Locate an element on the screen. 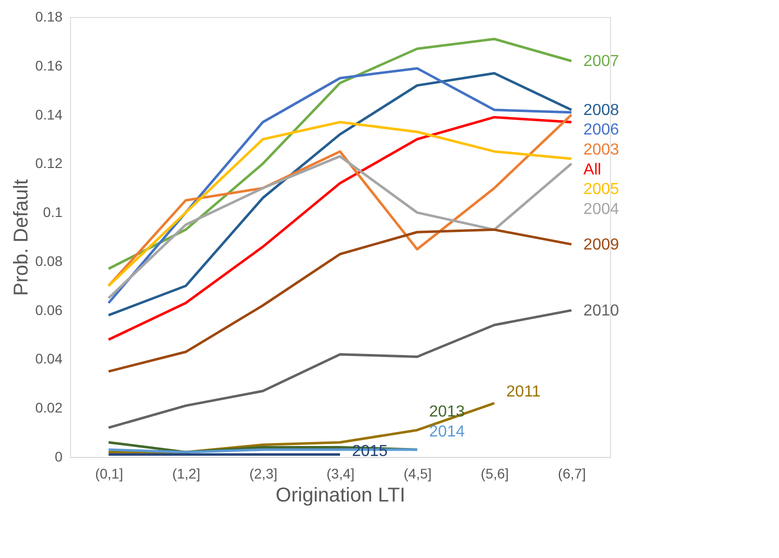  y-tick-label: 0.18 is located at coordinates (49, 16).